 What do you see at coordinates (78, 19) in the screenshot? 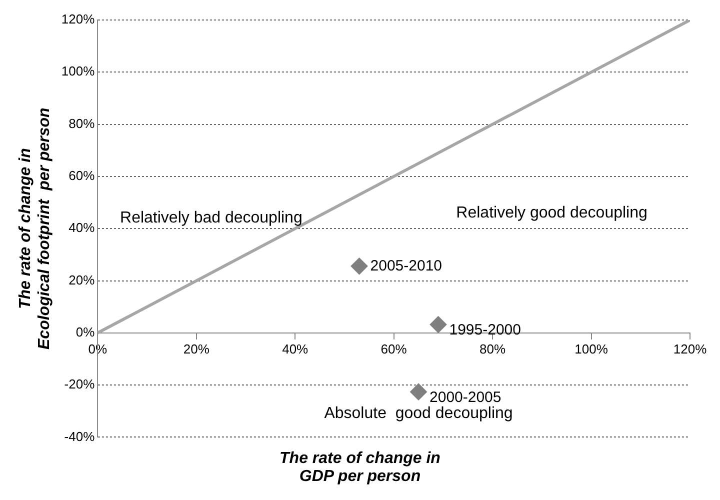
I see `y-tick-label: 120%` at bounding box center [78, 19].